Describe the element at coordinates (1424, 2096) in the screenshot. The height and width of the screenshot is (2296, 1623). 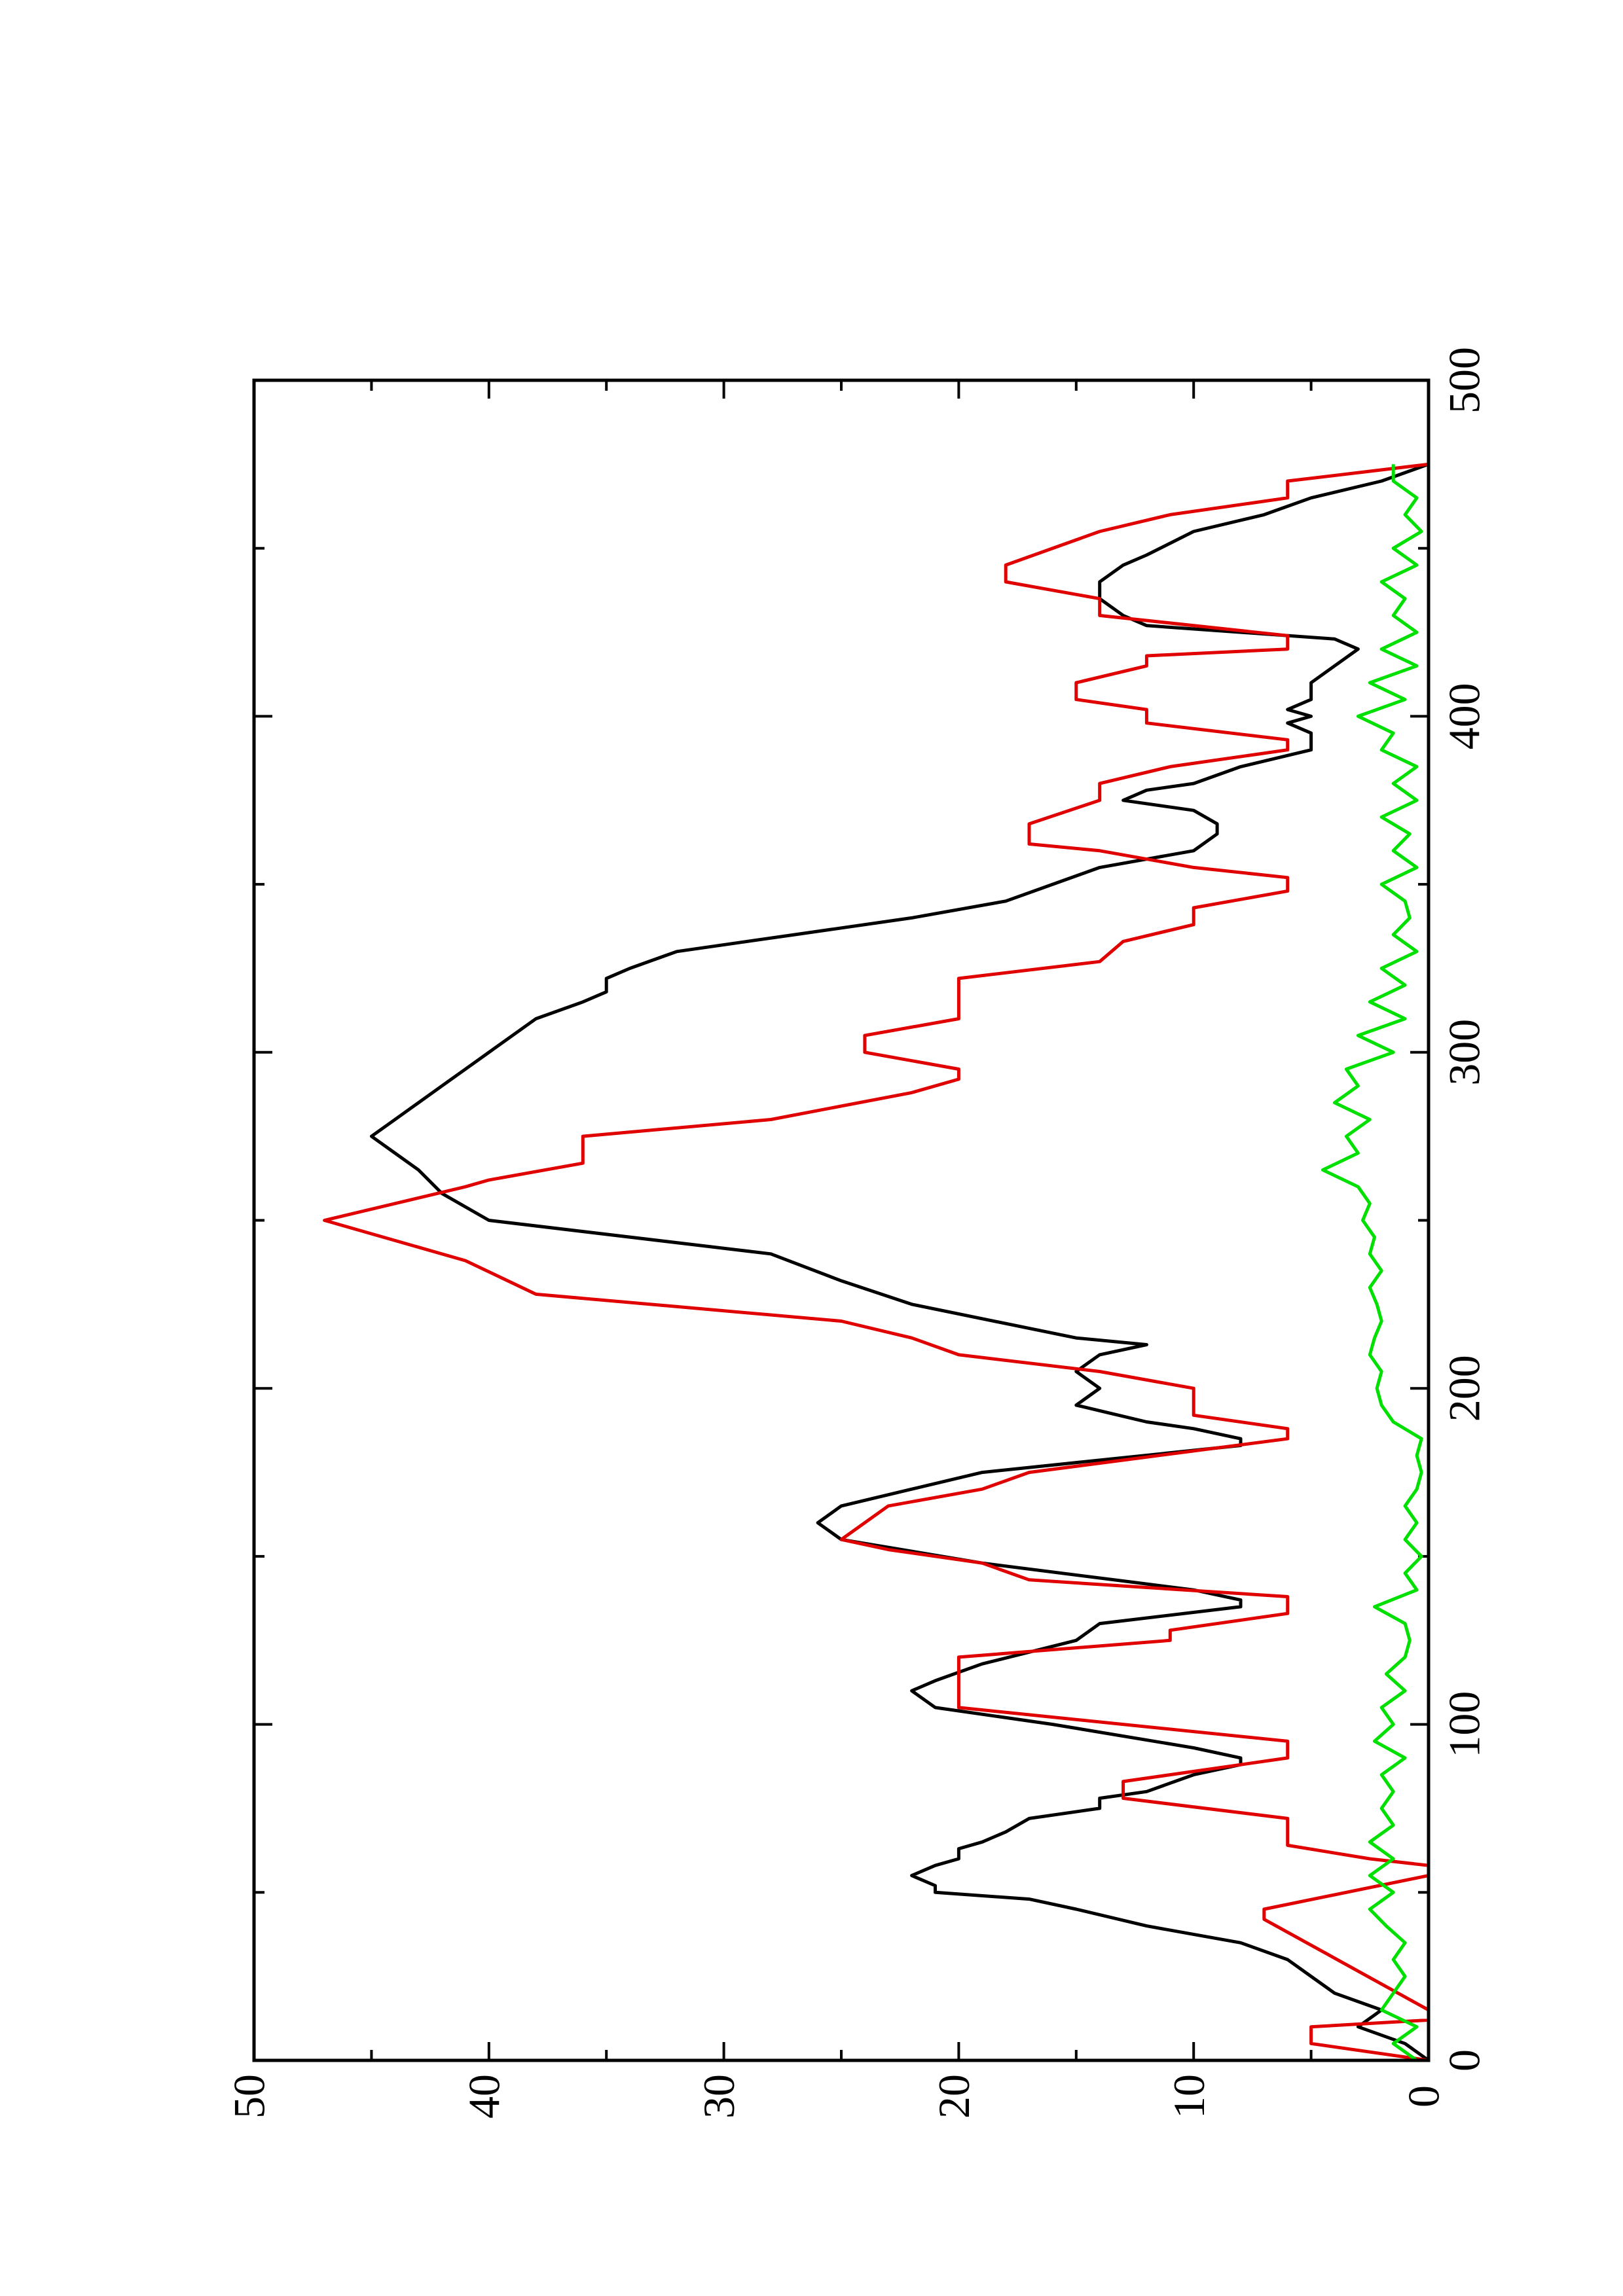
I see `y-tick-label: 0` at that location.